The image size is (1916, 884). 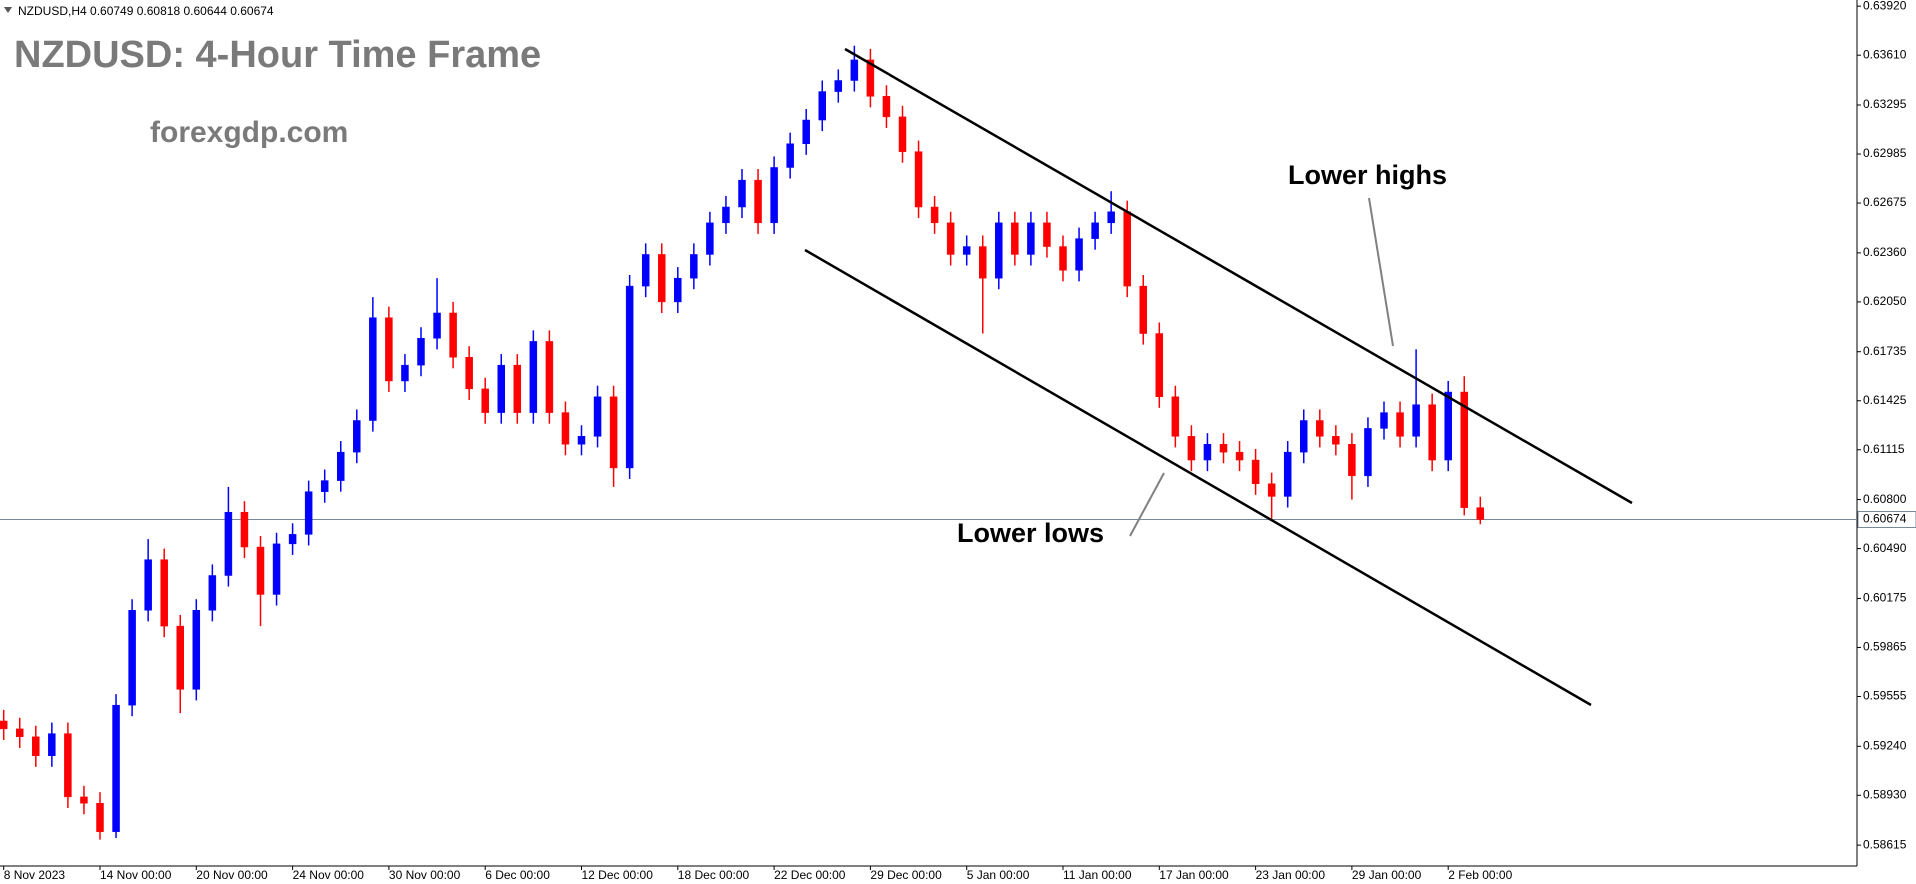 What do you see at coordinates (1885, 301) in the screenshot?
I see `y-tick-label: 0.62050` at bounding box center [1885, 301].